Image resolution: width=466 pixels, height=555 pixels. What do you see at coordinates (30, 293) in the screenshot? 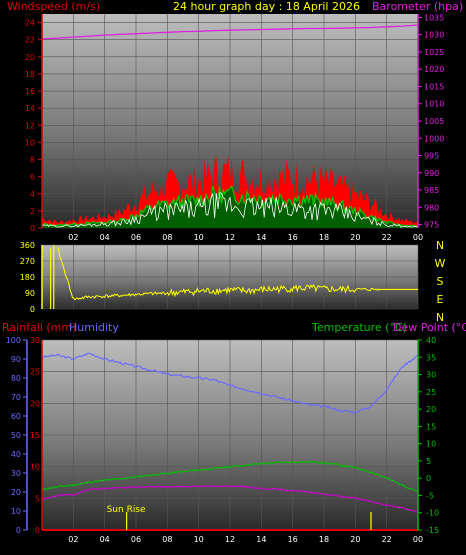
I see `direction-tick-label: 90` at bounding box center [30, 293].